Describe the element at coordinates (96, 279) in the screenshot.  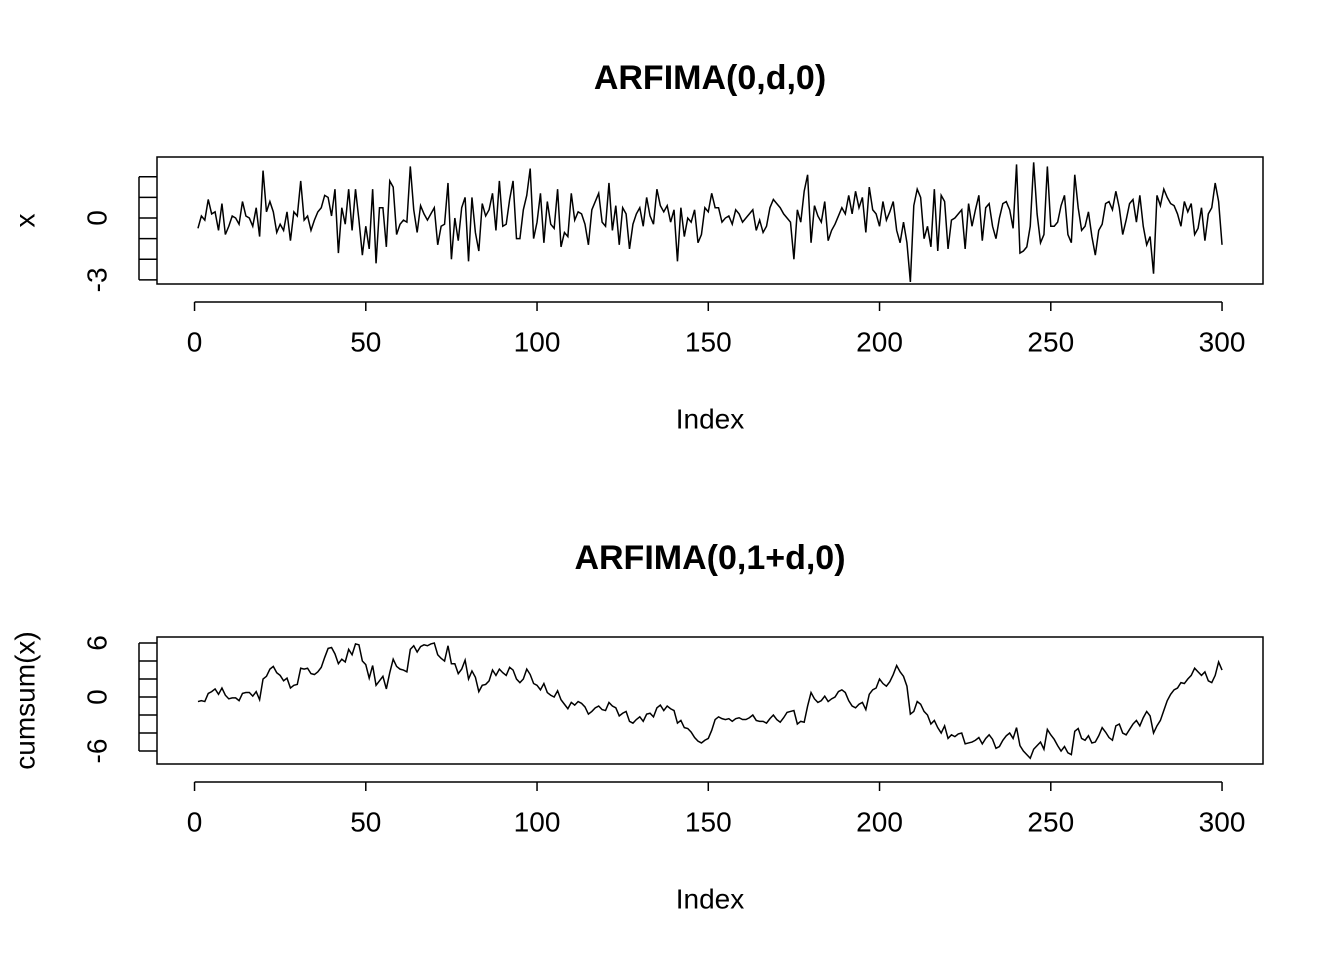
I see `y-tick-label: -3` at that location.